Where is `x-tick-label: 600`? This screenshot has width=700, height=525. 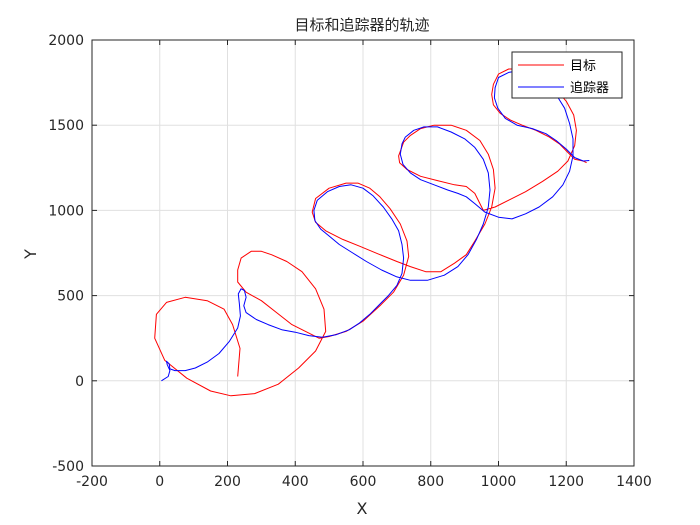
x-tick-label: 600 is located at coordinates (363, 482).